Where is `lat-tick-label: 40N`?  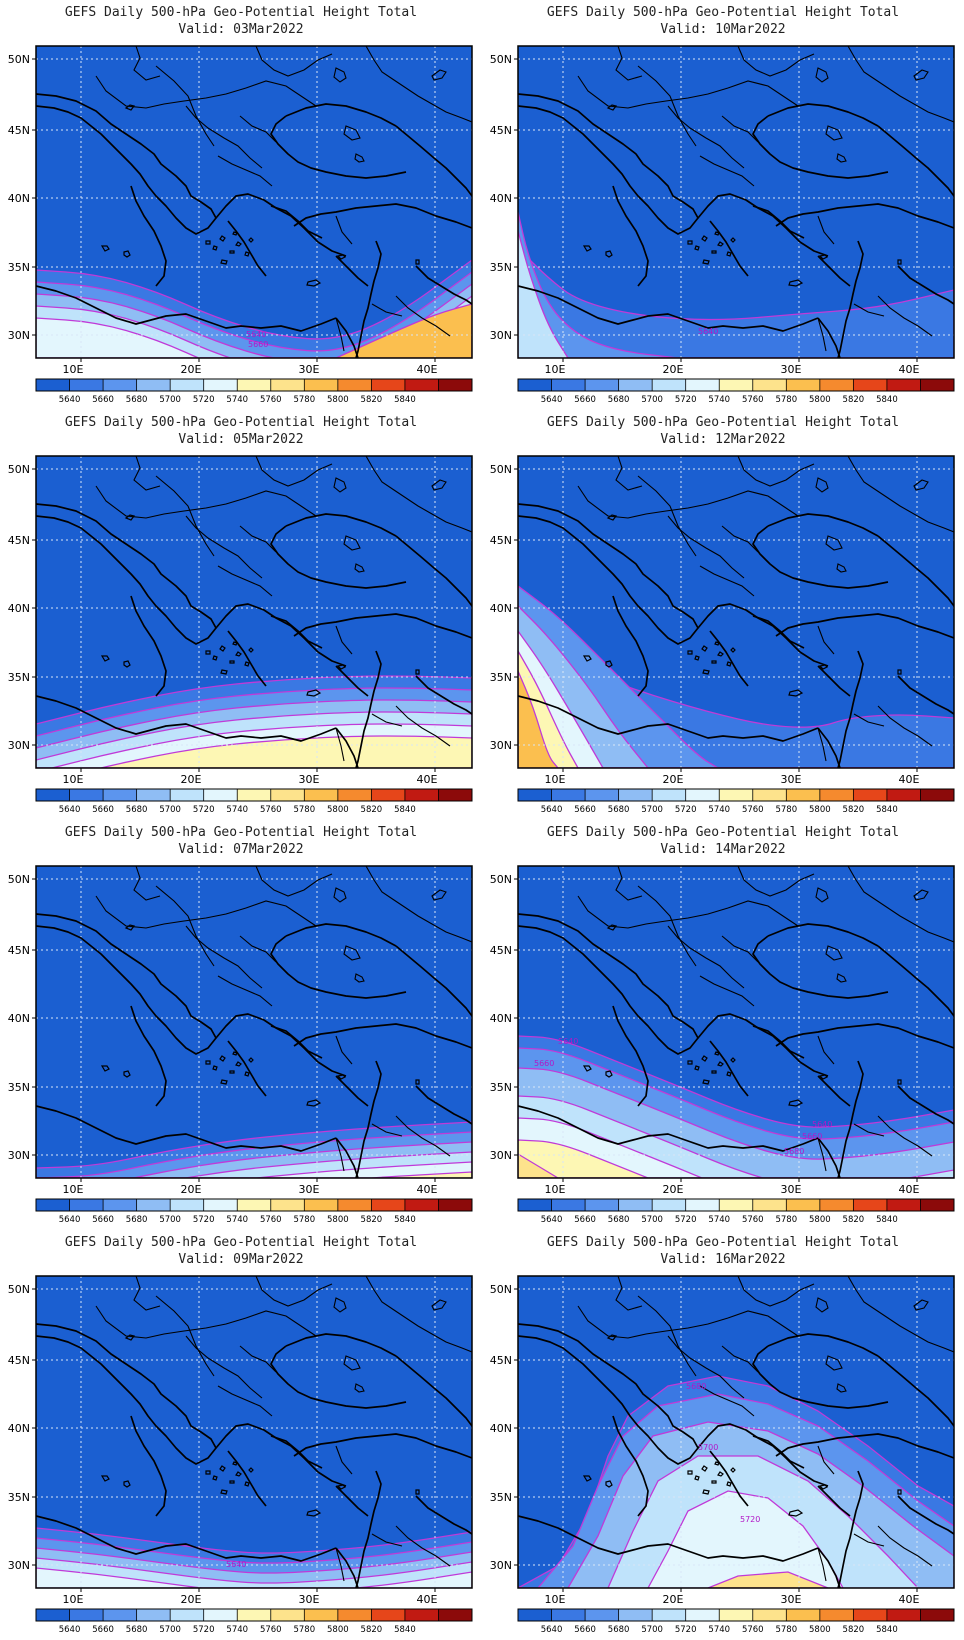
lat-tick-label: 40N is located at coordinates (501, 198).